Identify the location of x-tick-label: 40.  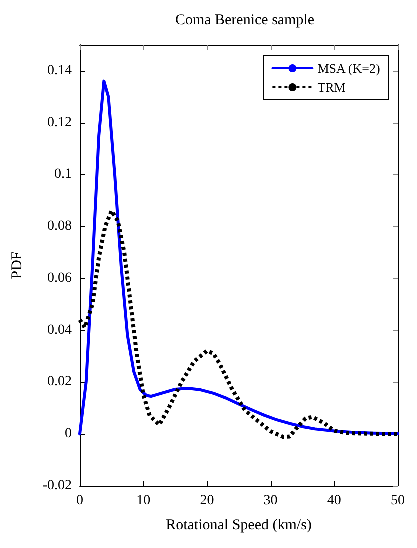
(334, 501).